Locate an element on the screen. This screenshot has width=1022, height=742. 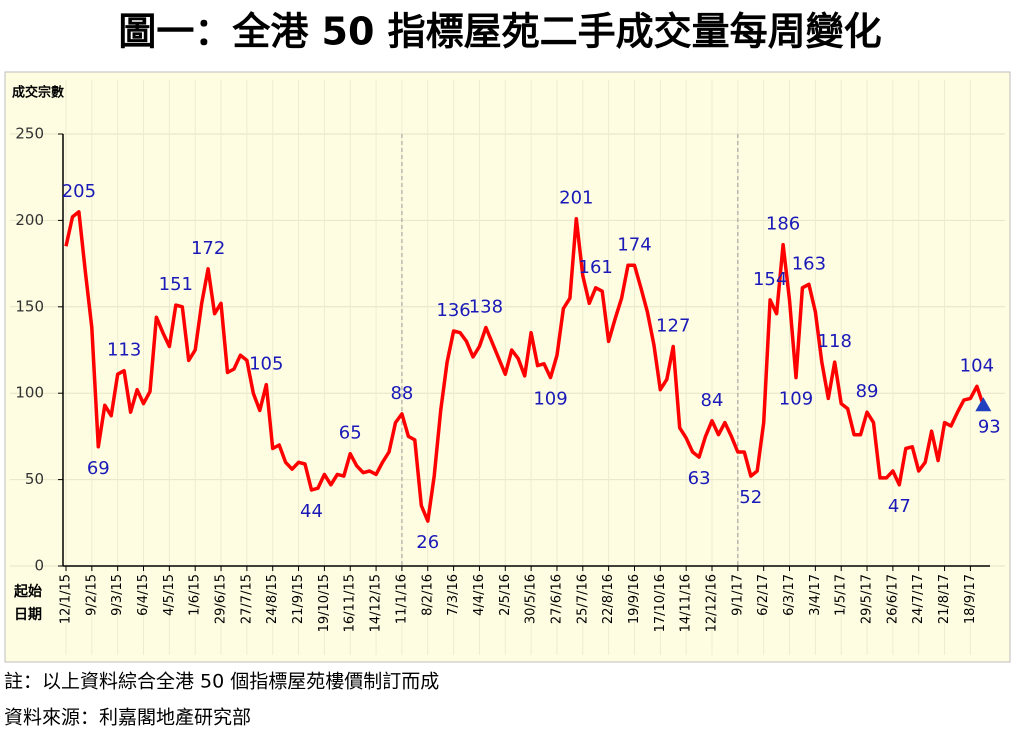
x-axis-label: 日期 is located at coordinates (28, 615).